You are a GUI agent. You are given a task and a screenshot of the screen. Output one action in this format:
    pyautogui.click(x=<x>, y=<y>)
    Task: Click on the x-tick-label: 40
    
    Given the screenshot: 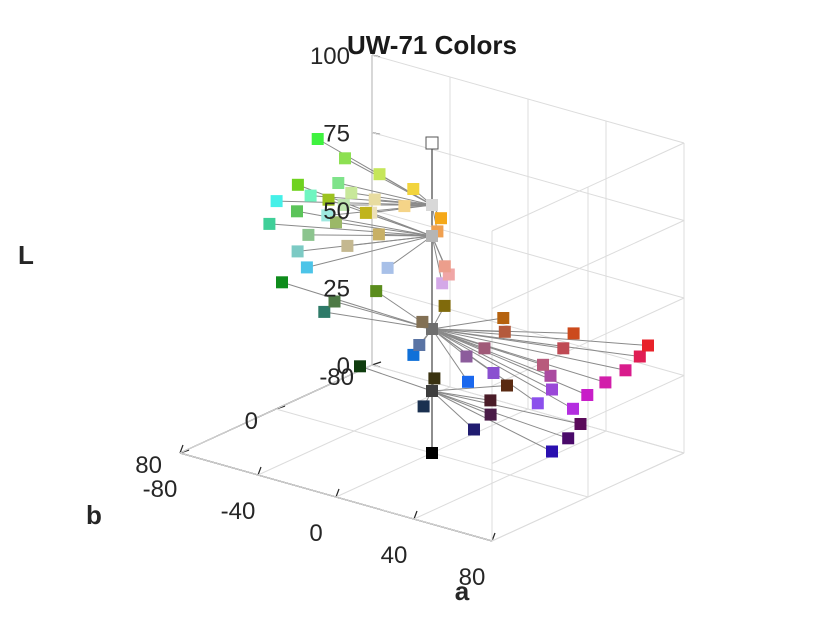 What is the action you would take?
    pyautogui.click(x=394, y=555)
    